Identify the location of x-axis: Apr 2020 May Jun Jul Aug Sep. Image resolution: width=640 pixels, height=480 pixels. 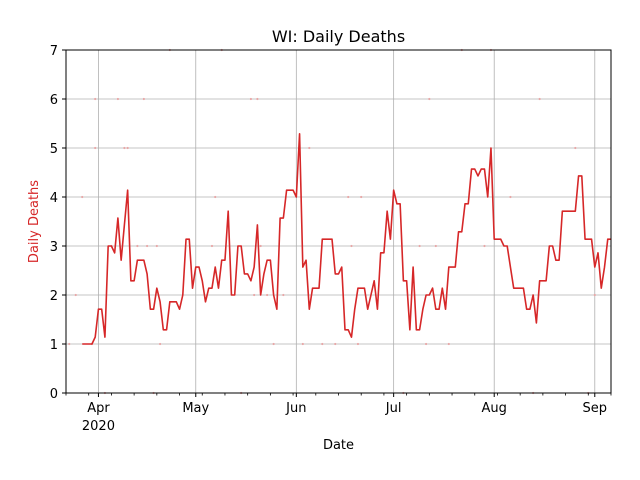
(338, 413).